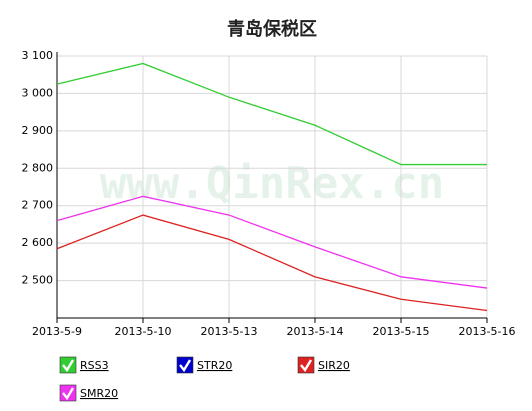  Describe the element at coordinates (401, 331) in the screenshot. I see `x-tick-label: 2013-5-15` at that location.